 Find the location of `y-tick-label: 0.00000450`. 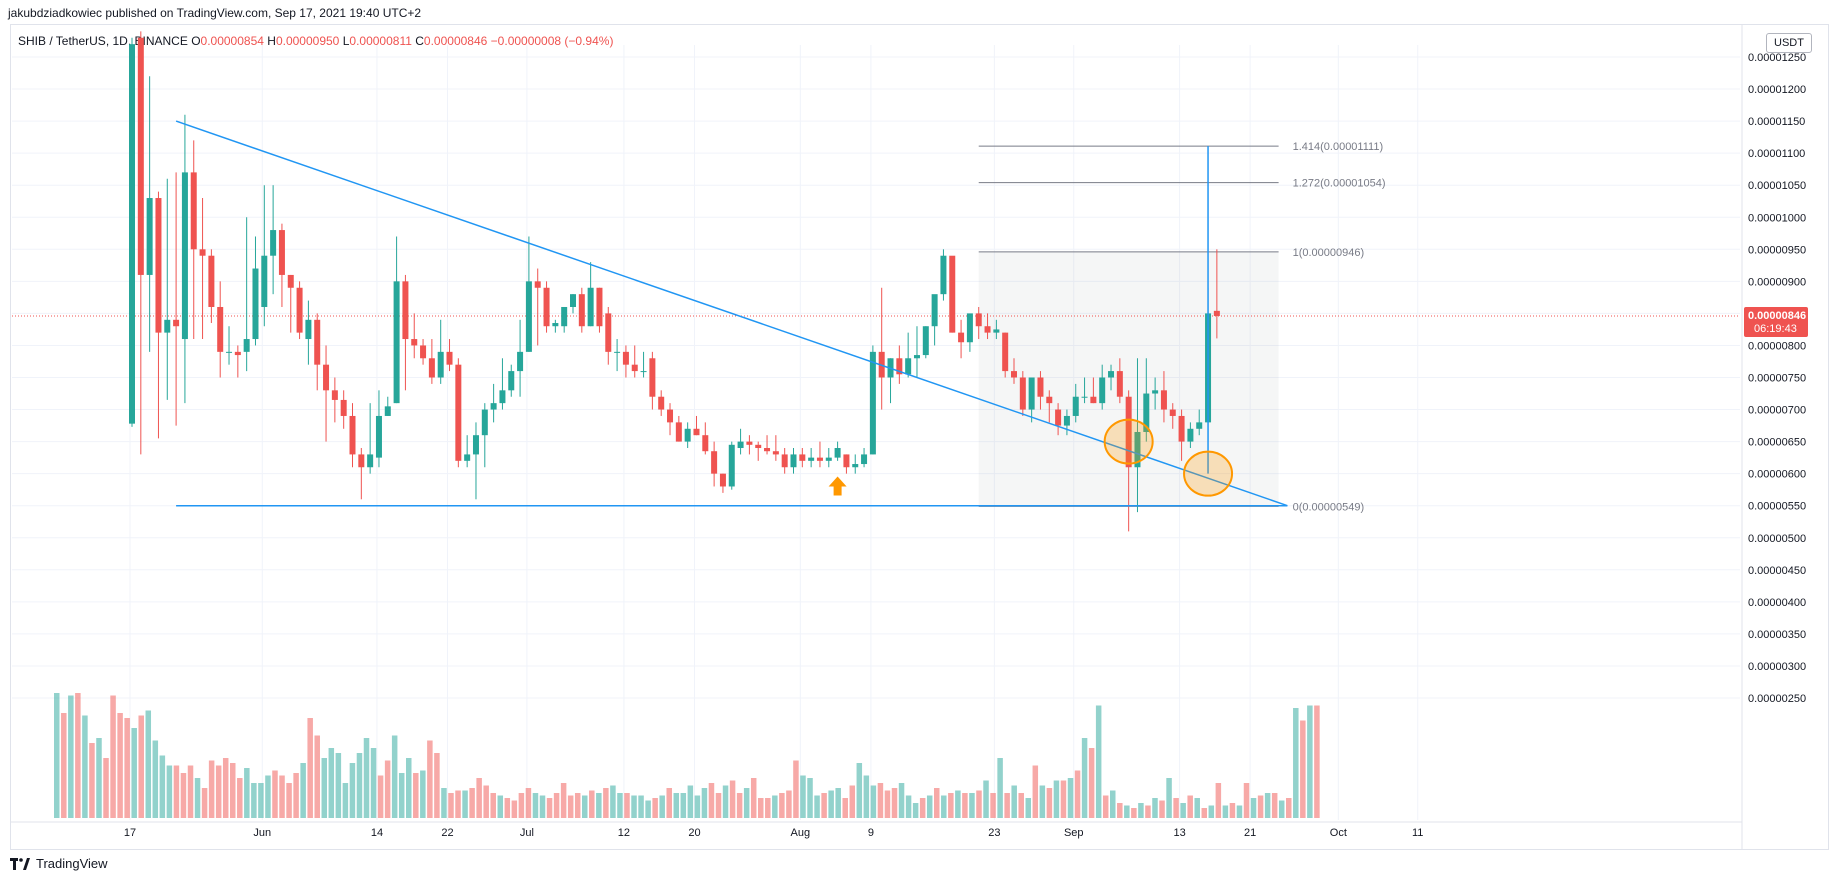

y-tick-label: 0.00000450 is located at coordinates (1777, 571).